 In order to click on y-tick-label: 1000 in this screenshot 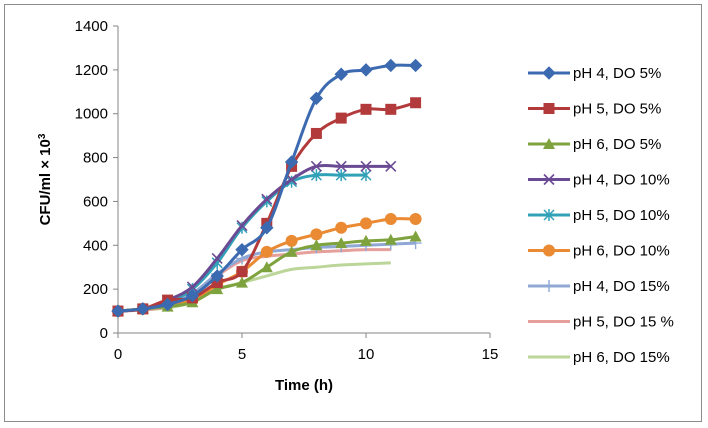, I will do `click(91, 114)`.